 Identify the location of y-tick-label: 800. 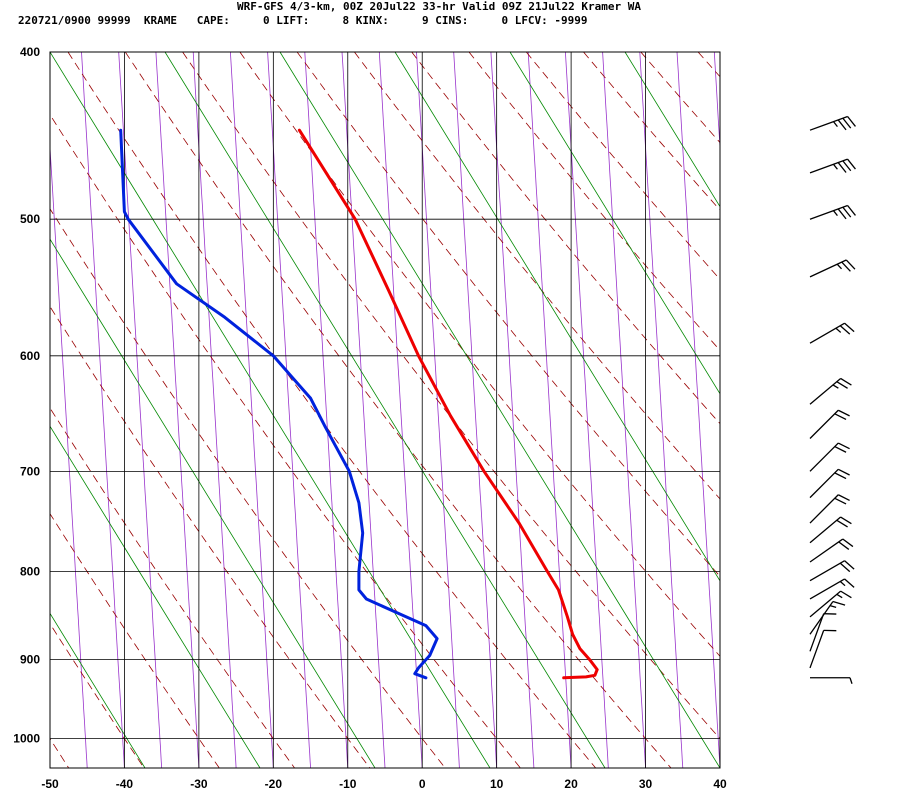
(30, 571).